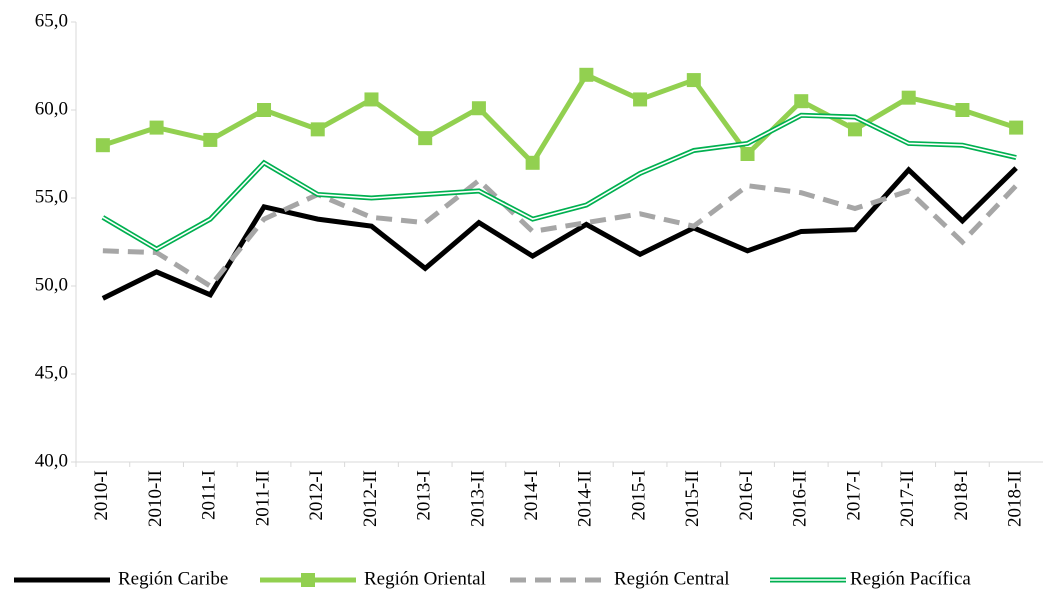  What do you see at coordinates (51, 372) in the screenshot?
I see `y-tick-label: 45,0` at bounding box center [51, 372].